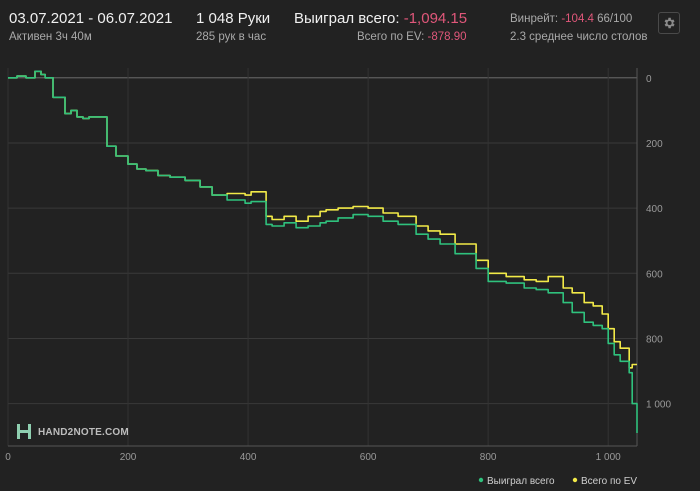  I want to click on legend-label-ev: Всего по EV, so click(609, 481).